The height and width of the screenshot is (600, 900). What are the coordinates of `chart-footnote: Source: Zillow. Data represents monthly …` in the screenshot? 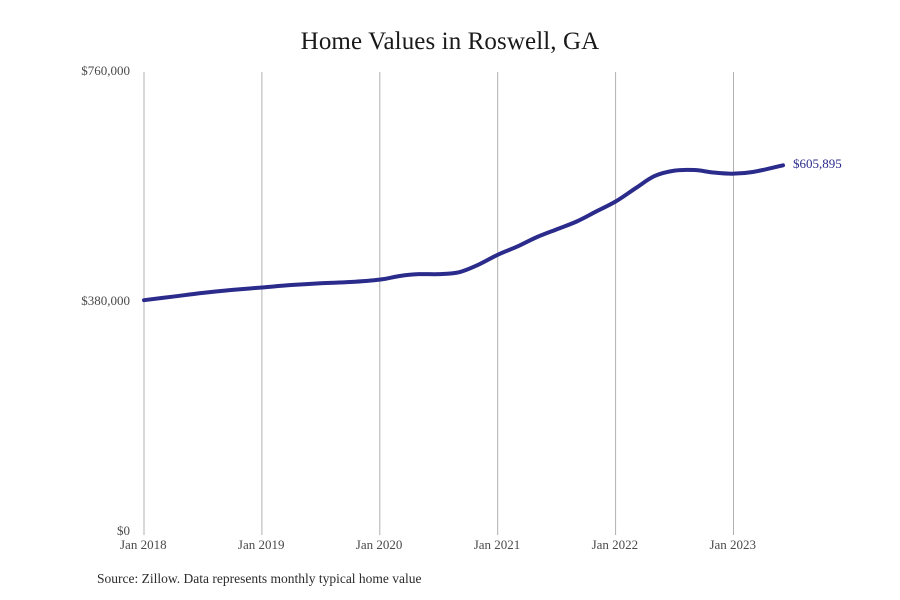 It's located at (259, 578).